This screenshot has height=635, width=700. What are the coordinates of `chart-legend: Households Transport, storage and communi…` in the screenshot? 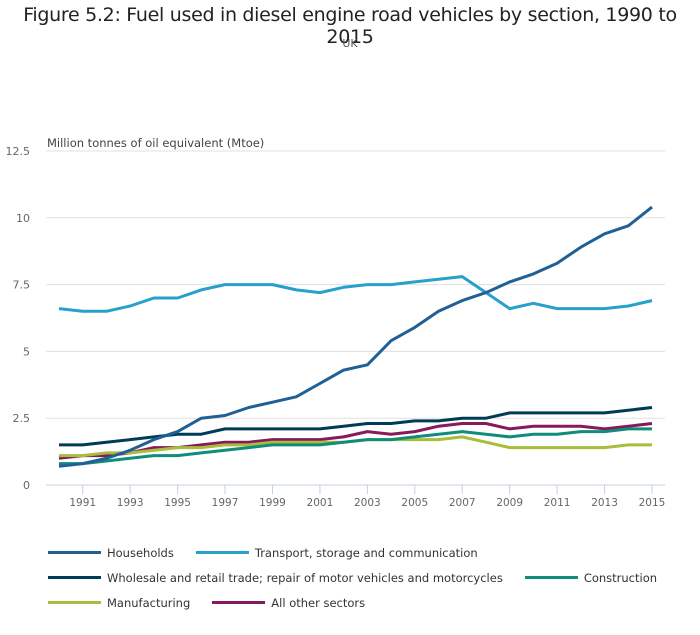 It's located at (368, 577).